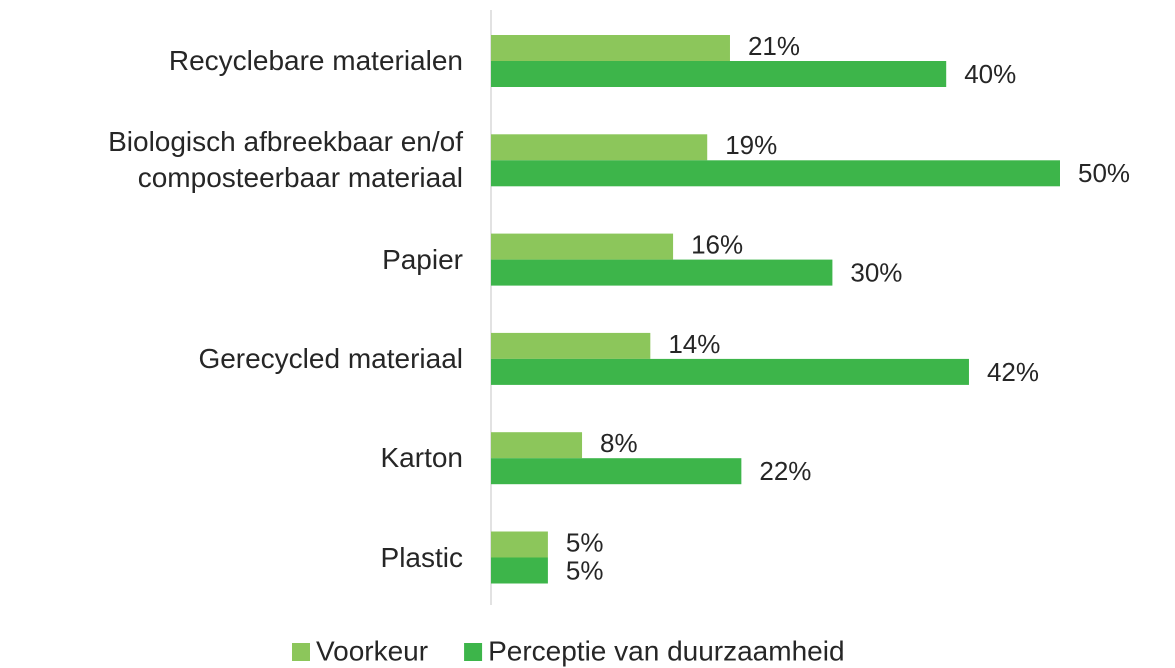 The image size is (1175, 668). What do you see at coordinates (619, 443) in the screenshot?
I see `value-label: 8%` at bounding box center [619, 443].